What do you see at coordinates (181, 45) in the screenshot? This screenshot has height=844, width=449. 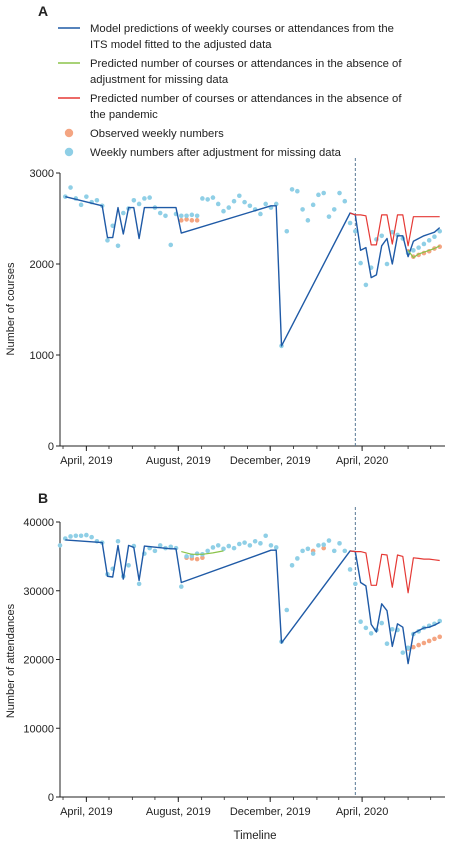 I see `legend-label: ITS model fitted to the adjusted data` at bounding box center [181, 45].